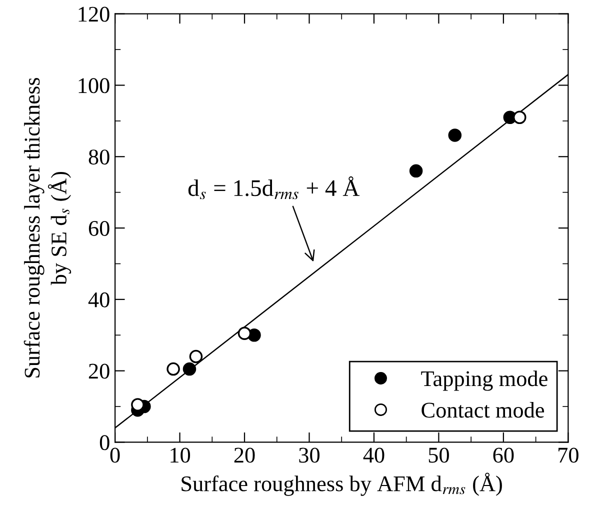 This screenshot has height=513, width=590. I want to click on y-tick-label: 20, so click(99, 371).